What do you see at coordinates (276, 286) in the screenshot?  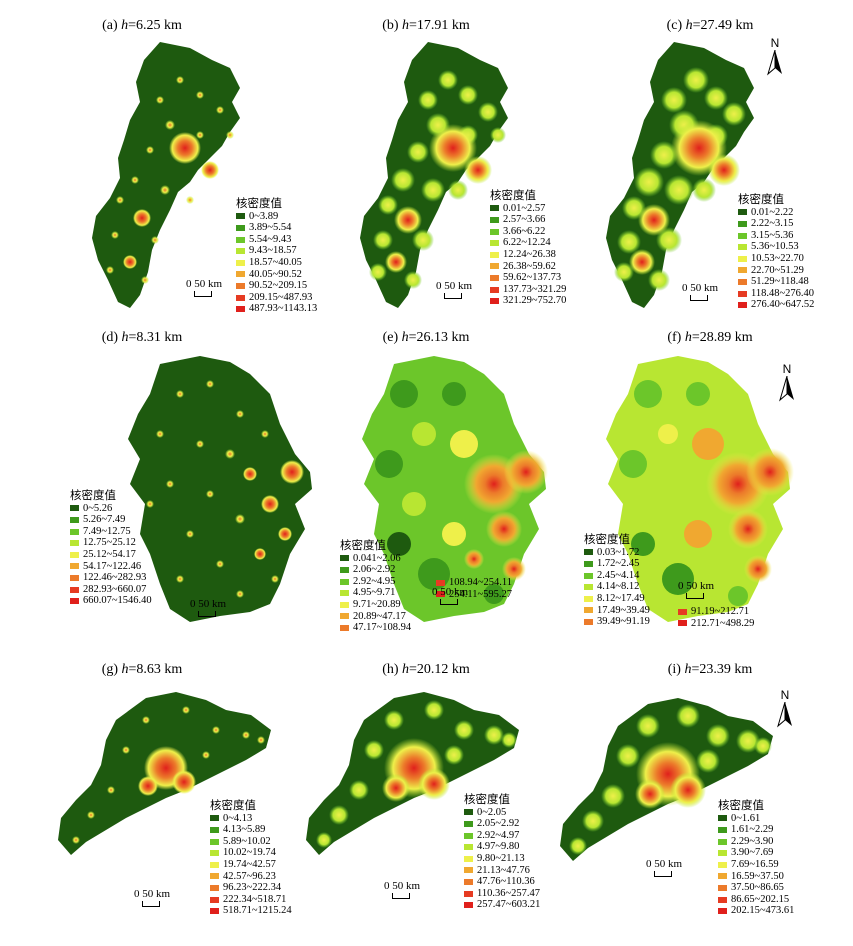 I see `legend-item: 90.52~209.15` at bounding box center [276, 286].